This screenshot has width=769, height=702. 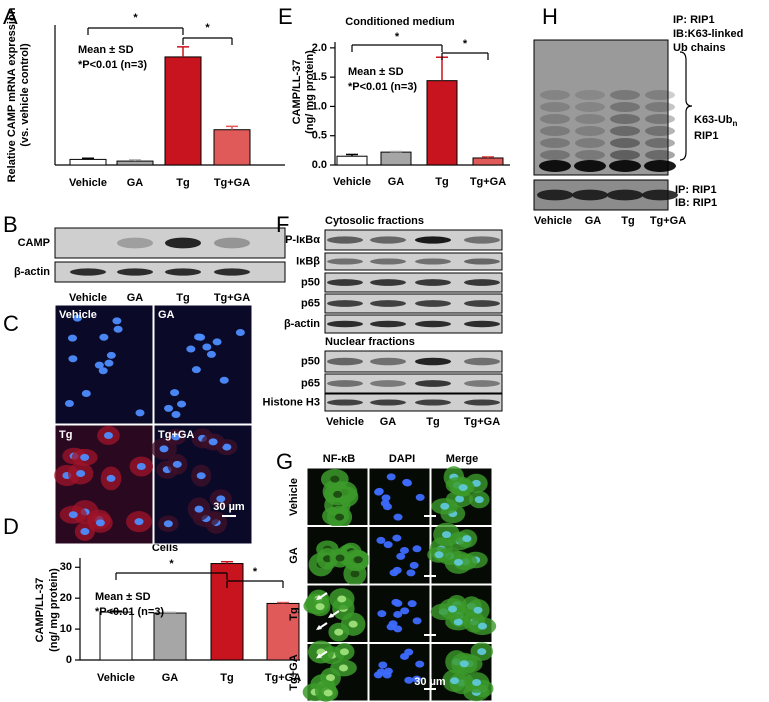 I want to click on annotation: Mean ± SD, so click(x=106, y=50).